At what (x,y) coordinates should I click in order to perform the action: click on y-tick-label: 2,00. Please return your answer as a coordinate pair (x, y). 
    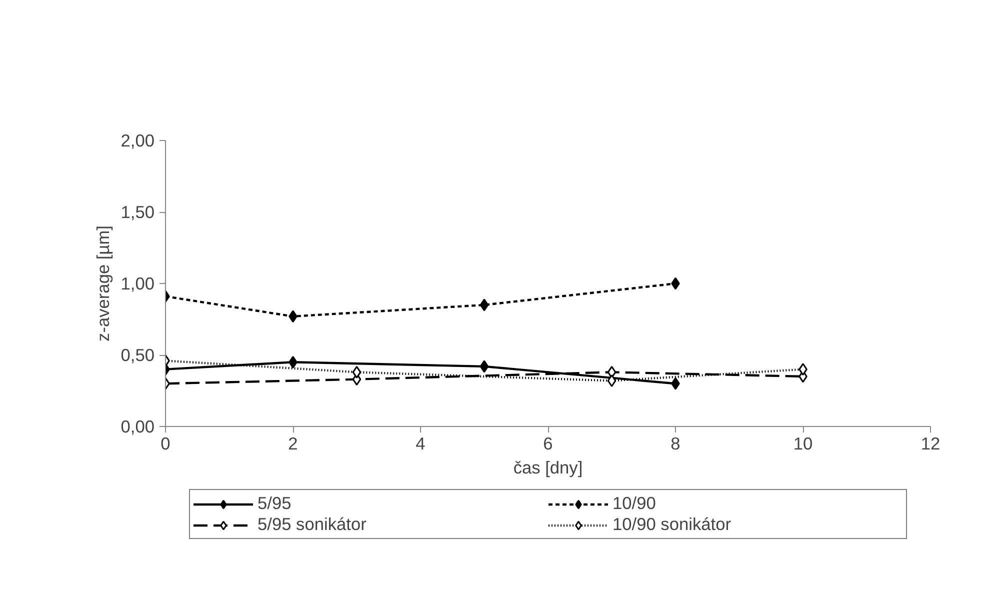
    Looking at the image, I should click on (137, 140).